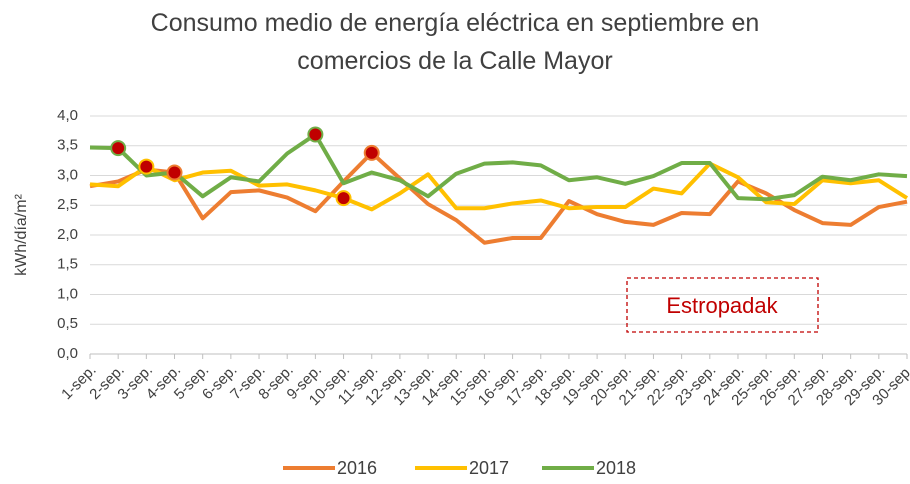  Describe the element at coordinates (67, 174) in the screenshot. I see `y-tick-label: 3,0` at that location.